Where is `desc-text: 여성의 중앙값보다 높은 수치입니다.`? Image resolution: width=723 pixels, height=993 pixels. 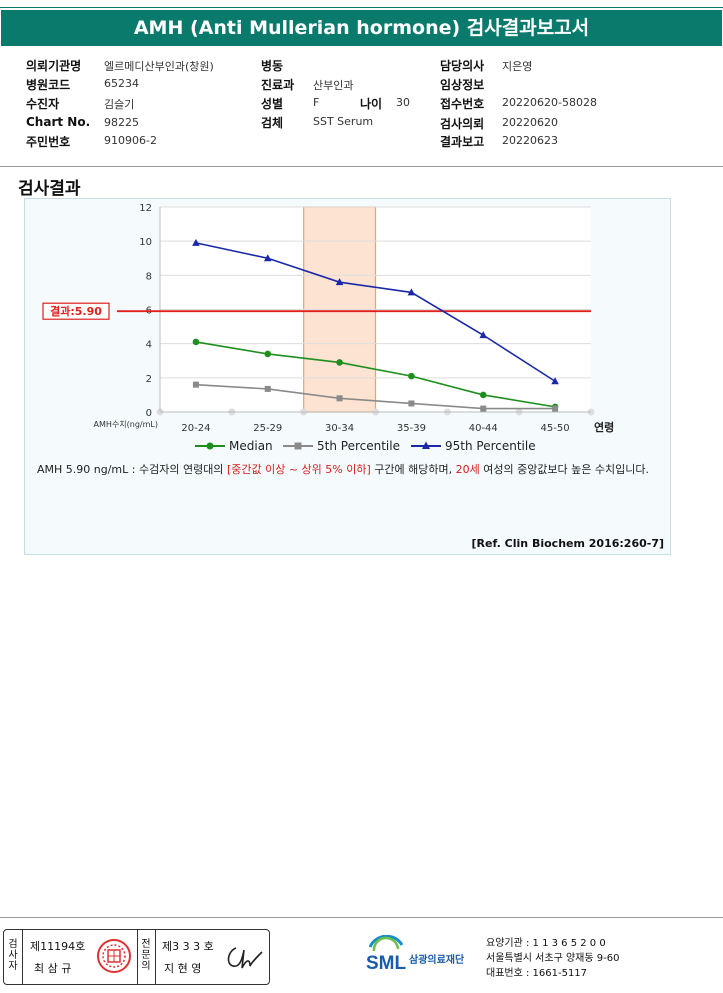 desc-text: 여성의 중앙값보다 높은 수치입니다. is located at coordinates (564, 469).